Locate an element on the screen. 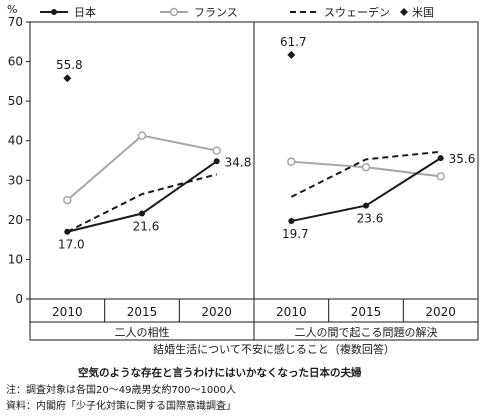 Image resolution: width=500 pixels, height=419 pixels. legend-label: 米国 is located at coordinates (423, 12).